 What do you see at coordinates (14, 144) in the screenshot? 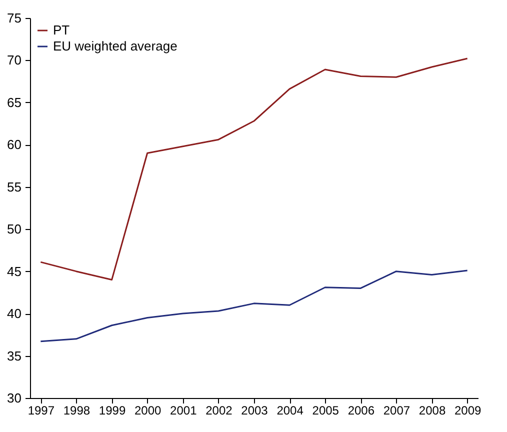
I see `y-tick-label: 60` at bounding box center [14, 144].